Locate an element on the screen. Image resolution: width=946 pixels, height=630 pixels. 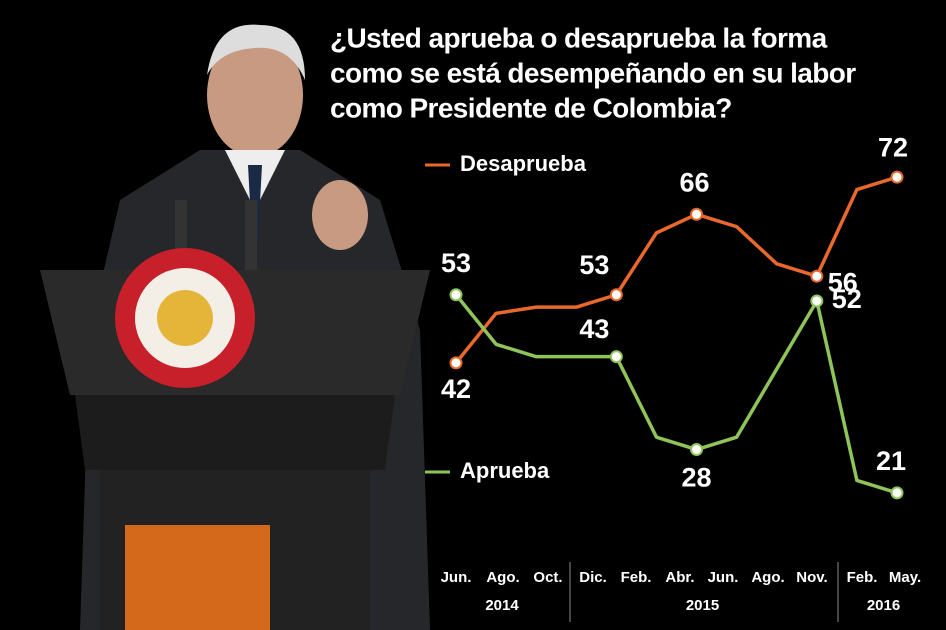
data-label: 66 is located at coordinates (695, 182).